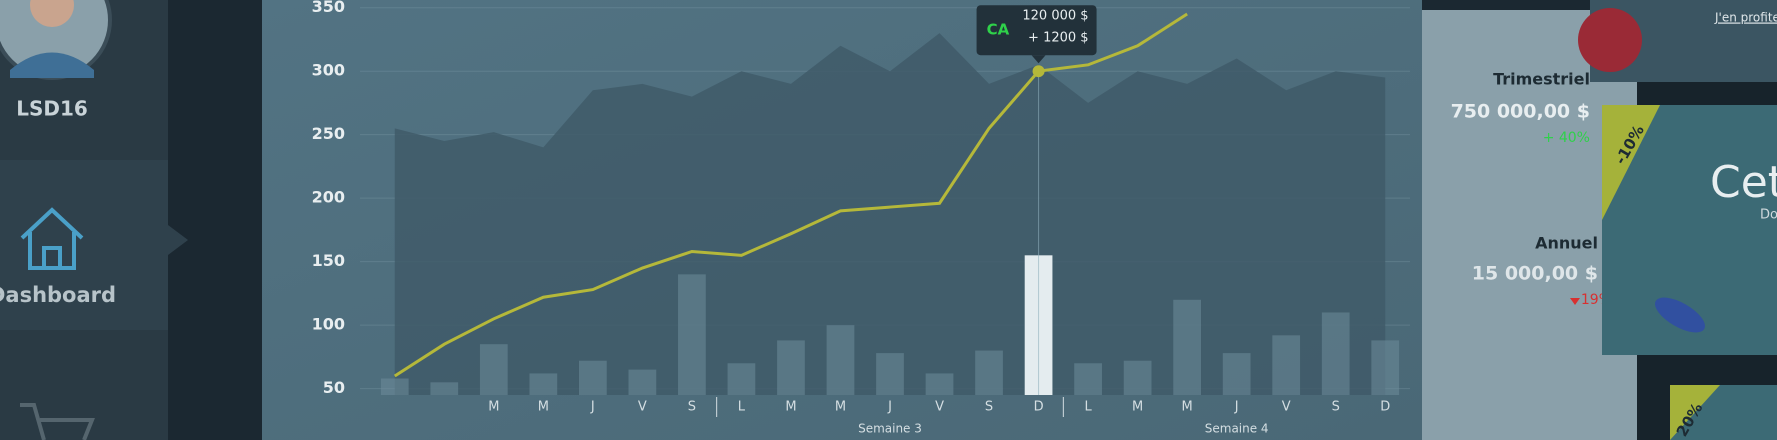 This screenshot has height=440, width=1777. What do you see at coordinates (178, 240) in the screenshot?
I see `nav-pointer` at bounding box center [178, 240].